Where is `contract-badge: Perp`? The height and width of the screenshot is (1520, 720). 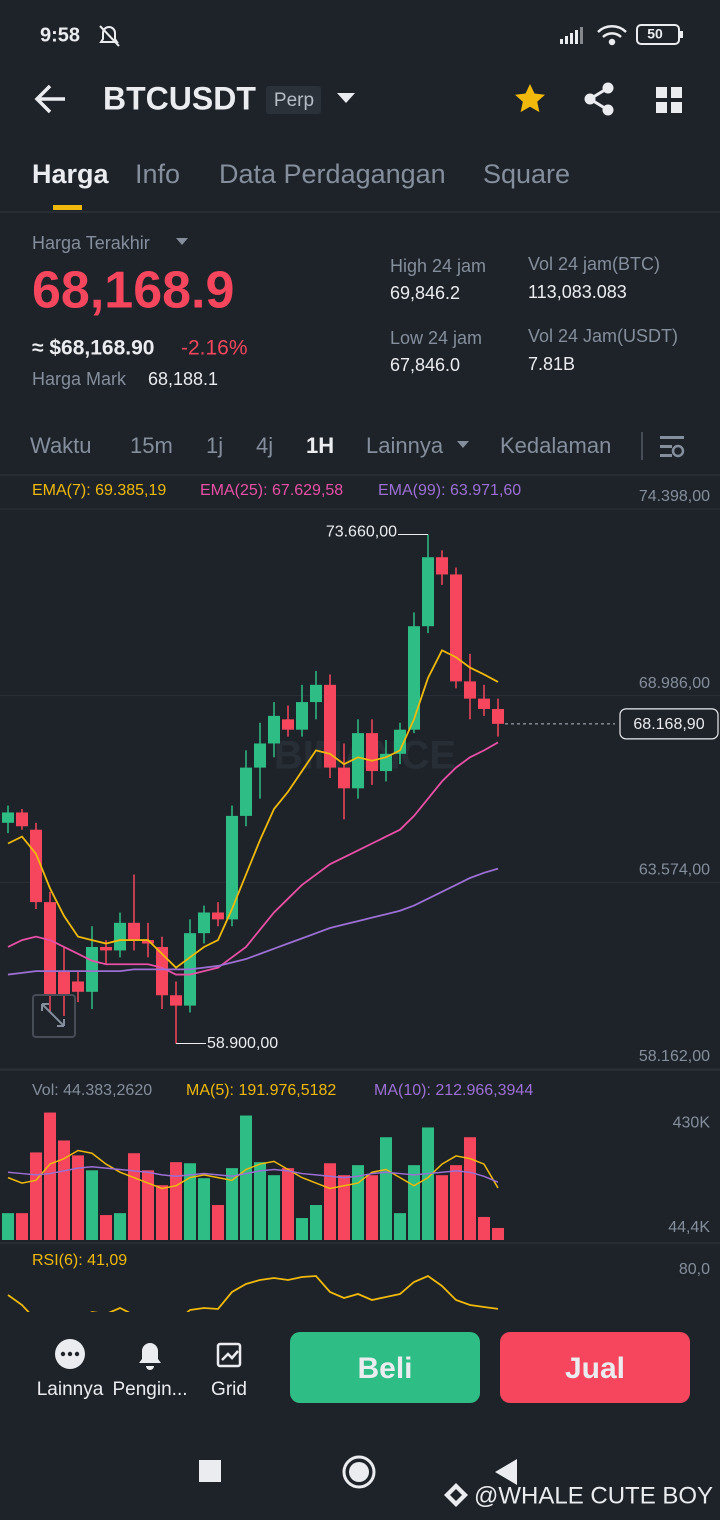
contract-badge: Perp is located at coordinates (294, 100).